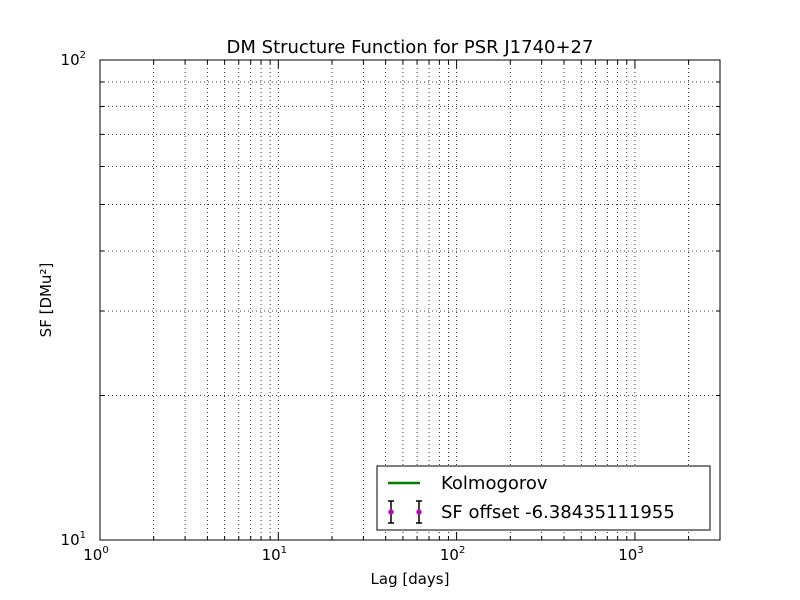 The width and height of the screenshot is (800, 600). I want to click on legend: Kolmogorov SF offset -6.38435111955, so click(543, 498).